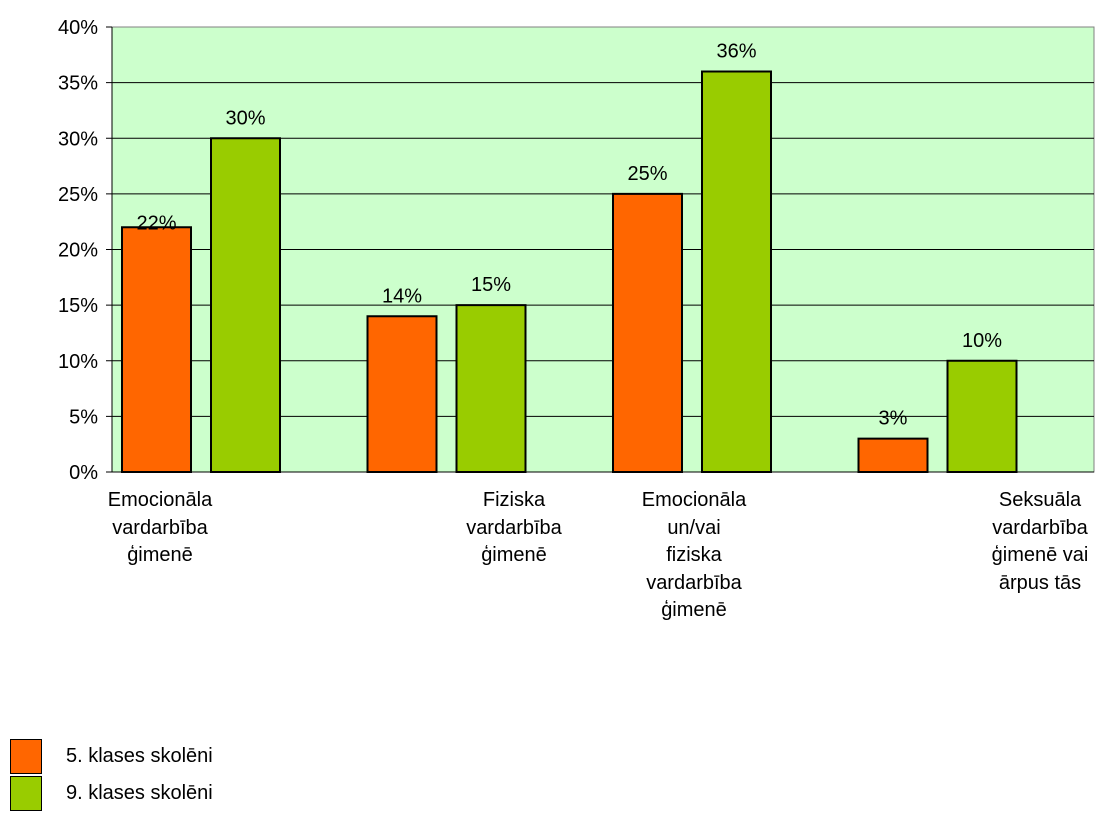  I want to click on data-label: 15%, so click(491, 285).